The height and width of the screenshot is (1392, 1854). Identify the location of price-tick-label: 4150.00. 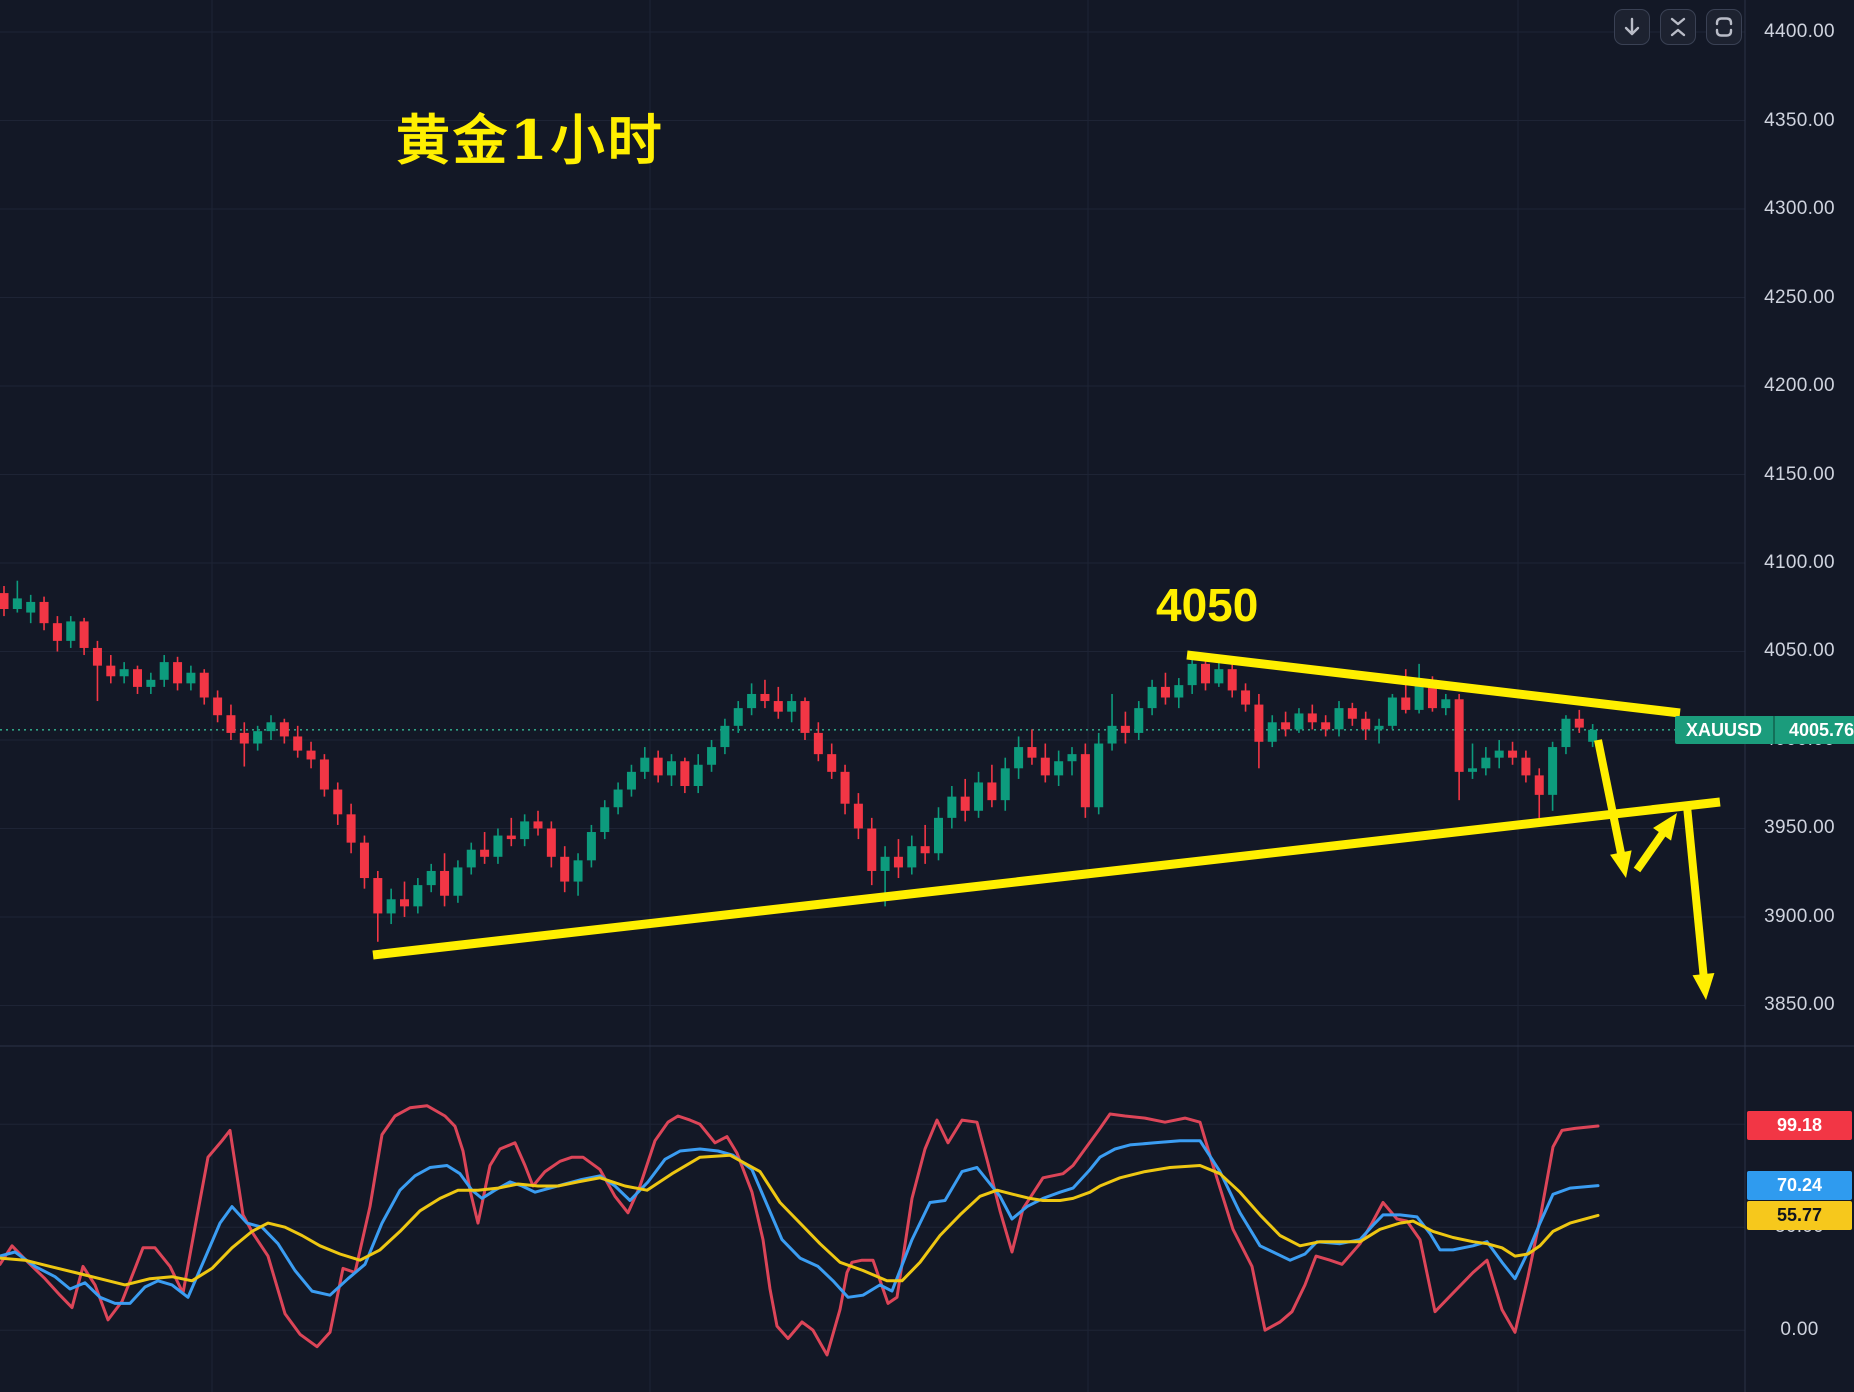
(1799, 474).